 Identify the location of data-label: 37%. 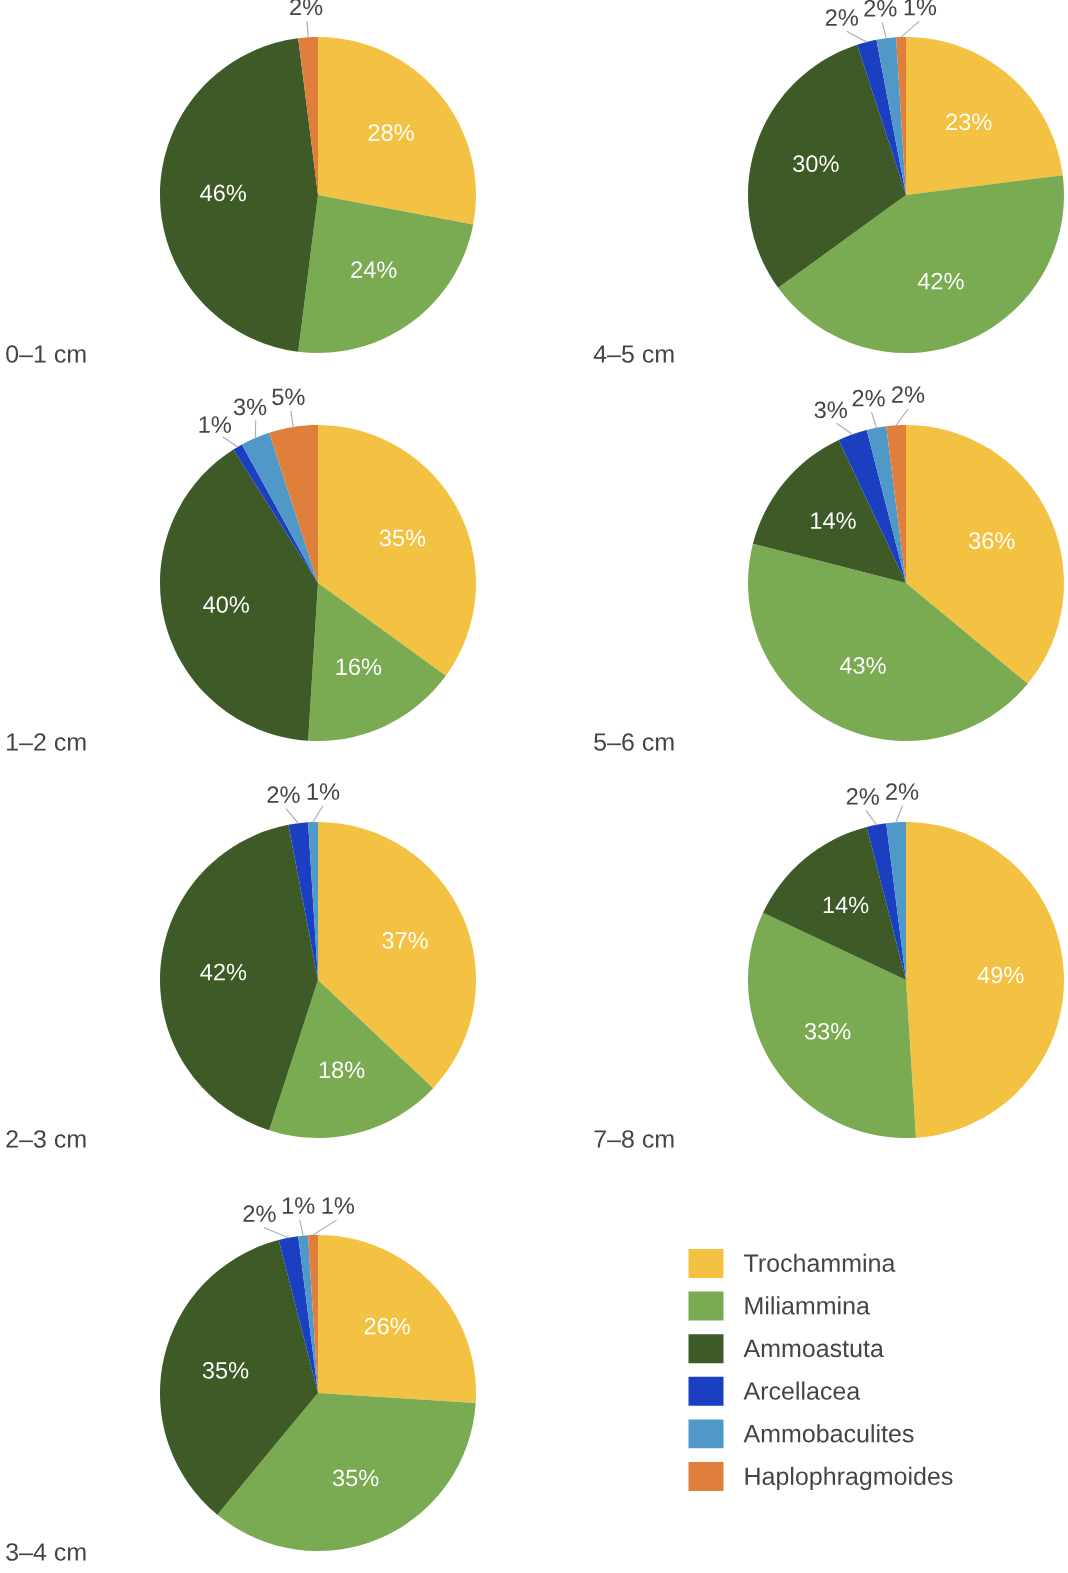
(405, 940).